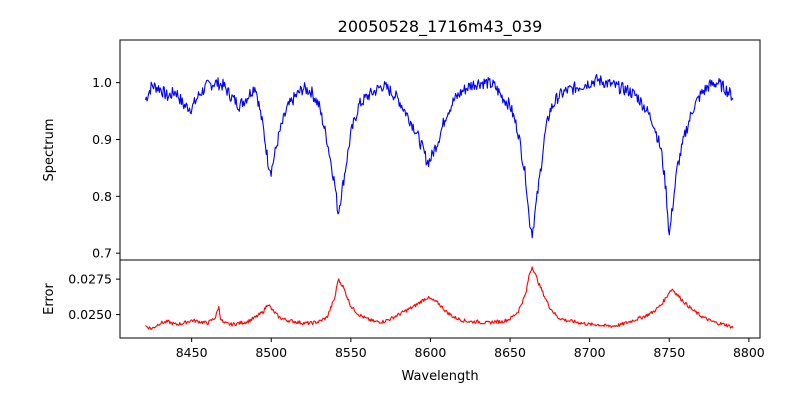  Describe the element at coordinates (271, 352) in the screenshot. I see `error-xtick-label: 8500` at that location.